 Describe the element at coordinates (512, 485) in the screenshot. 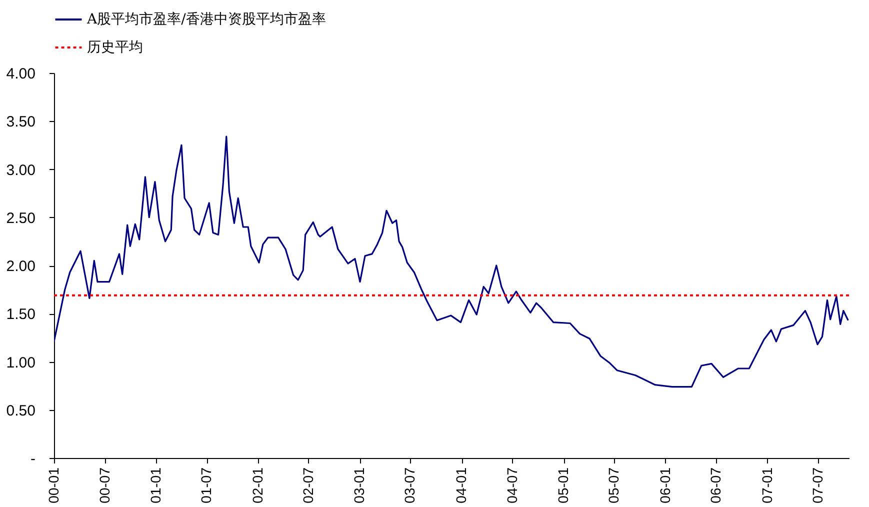

I see `x-tick-label: 04-07` at that location.